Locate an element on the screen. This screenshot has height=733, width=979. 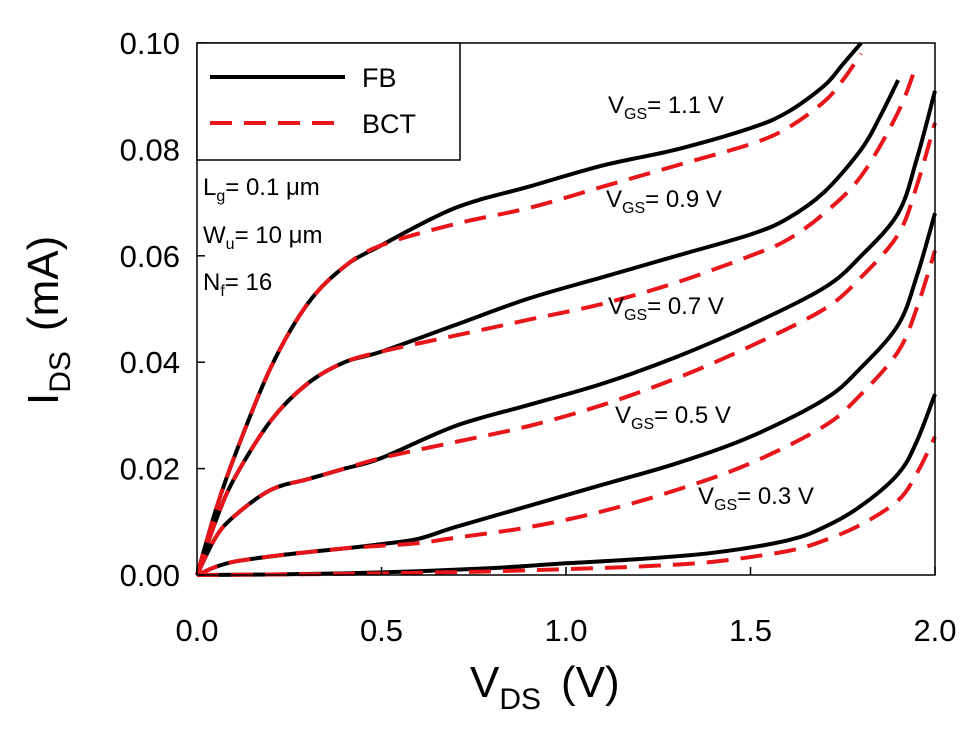
curve-label-vgs-0-5: VGS= 0.5 V is located at coordinates (673, 417).